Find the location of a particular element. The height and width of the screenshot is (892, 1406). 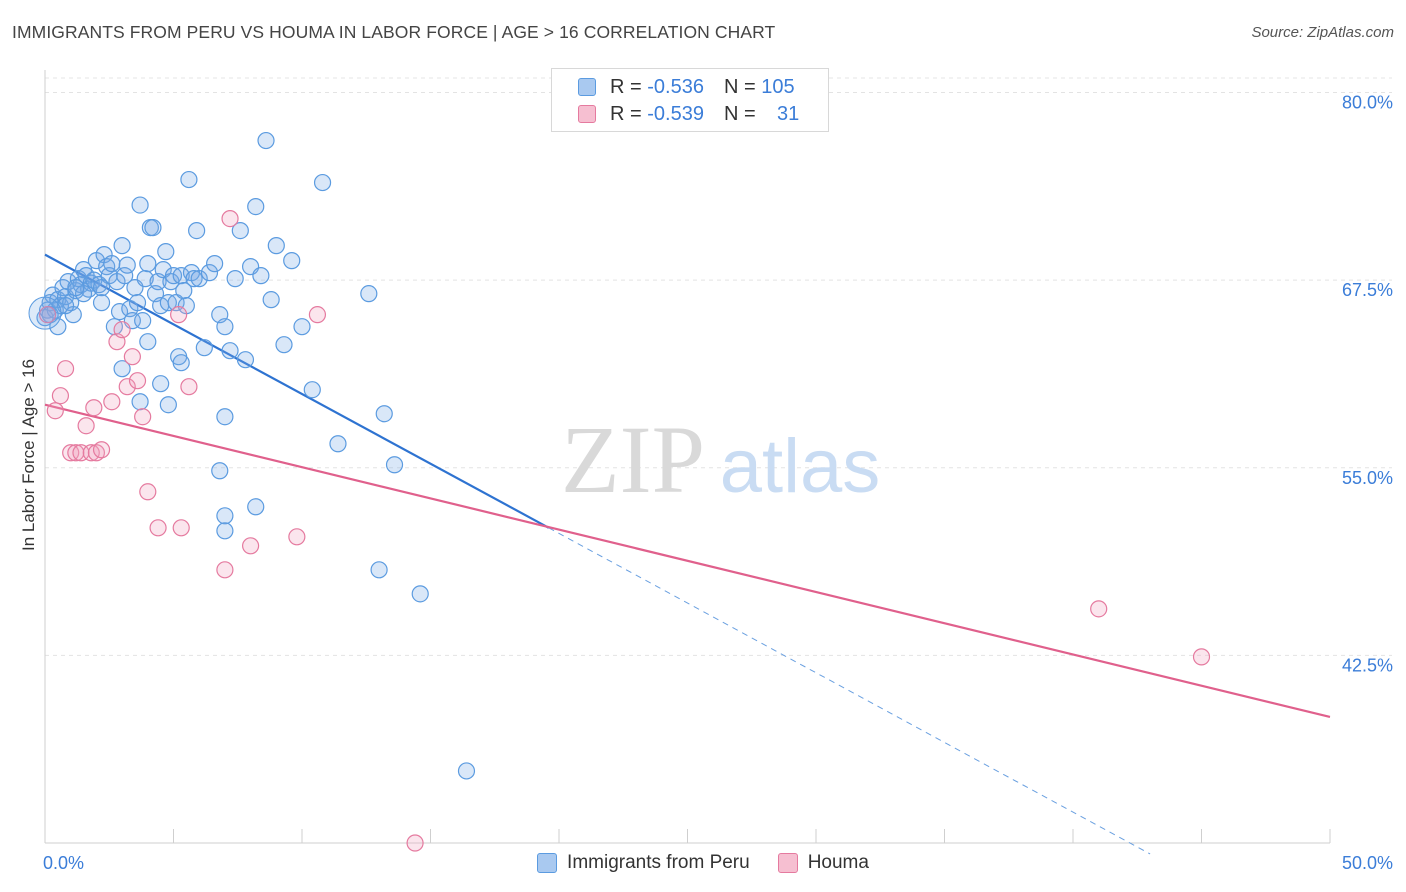

legend-n-label: N = is located at coordinates (739, 86).